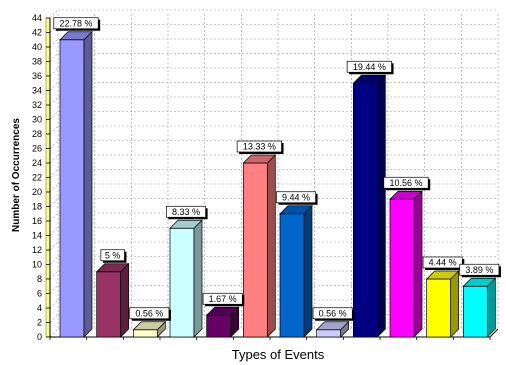 This screenshot has width=506, height=365. I want to click on y-tick-label: 44, so click(37, 18).